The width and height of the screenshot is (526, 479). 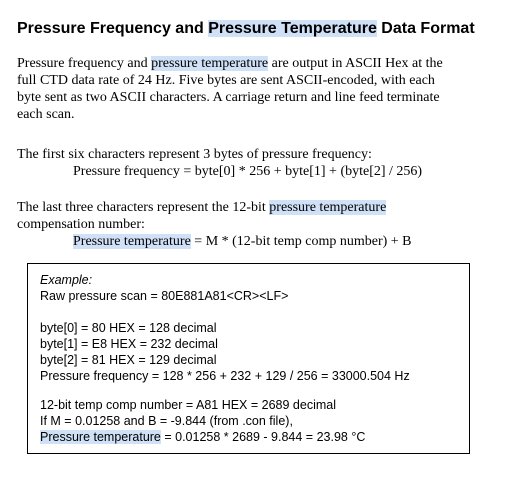 What do you see at coordinates (84, 63) in the screenshot?
I see `intro-line-1-start: Pressure frequency and` at bounding box center [84, 63].